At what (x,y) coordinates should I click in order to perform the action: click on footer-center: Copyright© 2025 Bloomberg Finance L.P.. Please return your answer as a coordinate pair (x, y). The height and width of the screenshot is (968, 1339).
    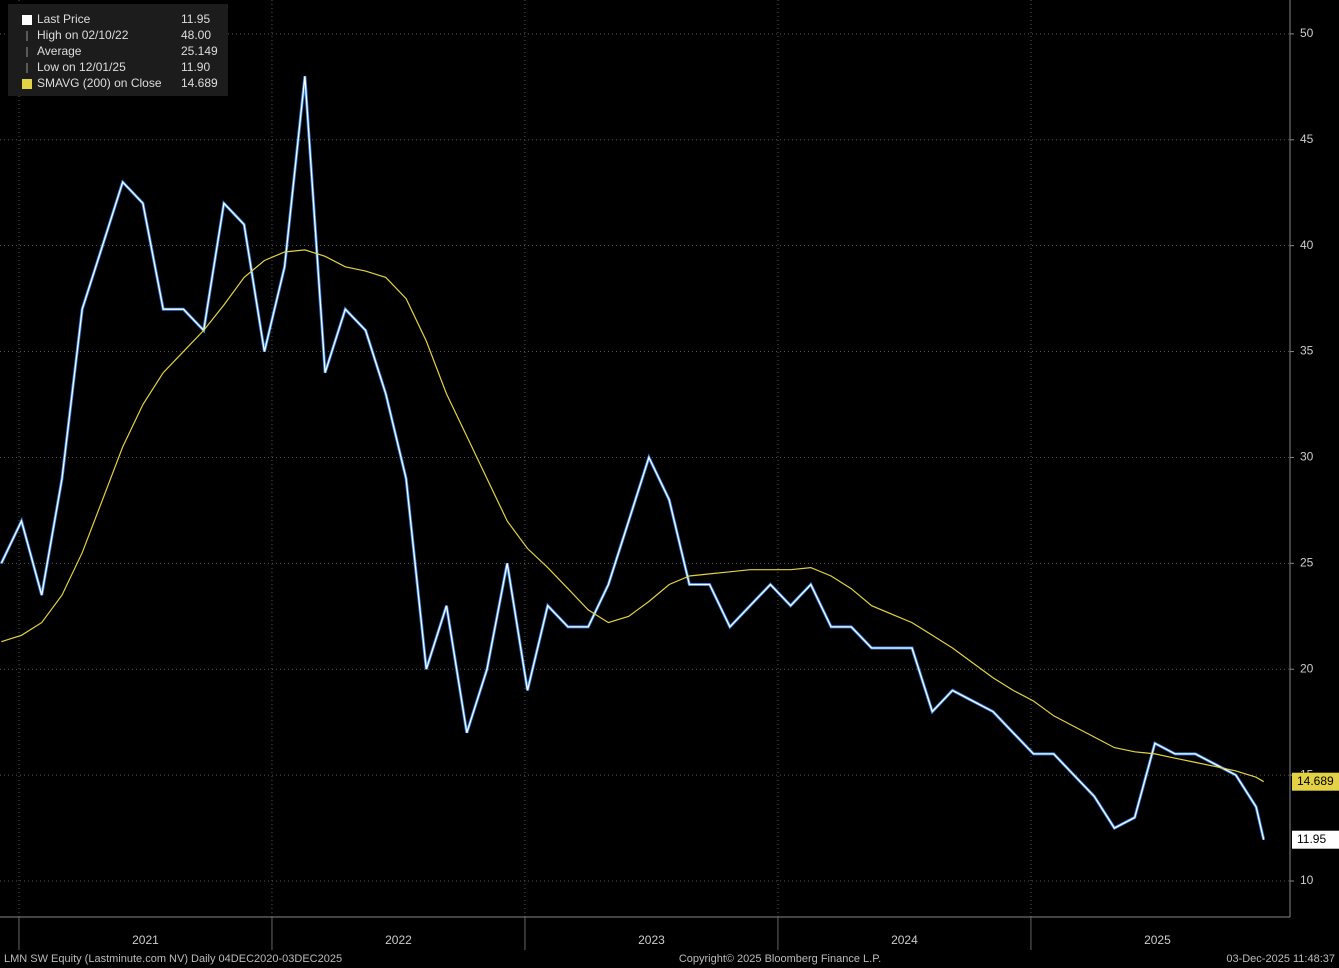
    Looking at the image, I should click on (780, 959).